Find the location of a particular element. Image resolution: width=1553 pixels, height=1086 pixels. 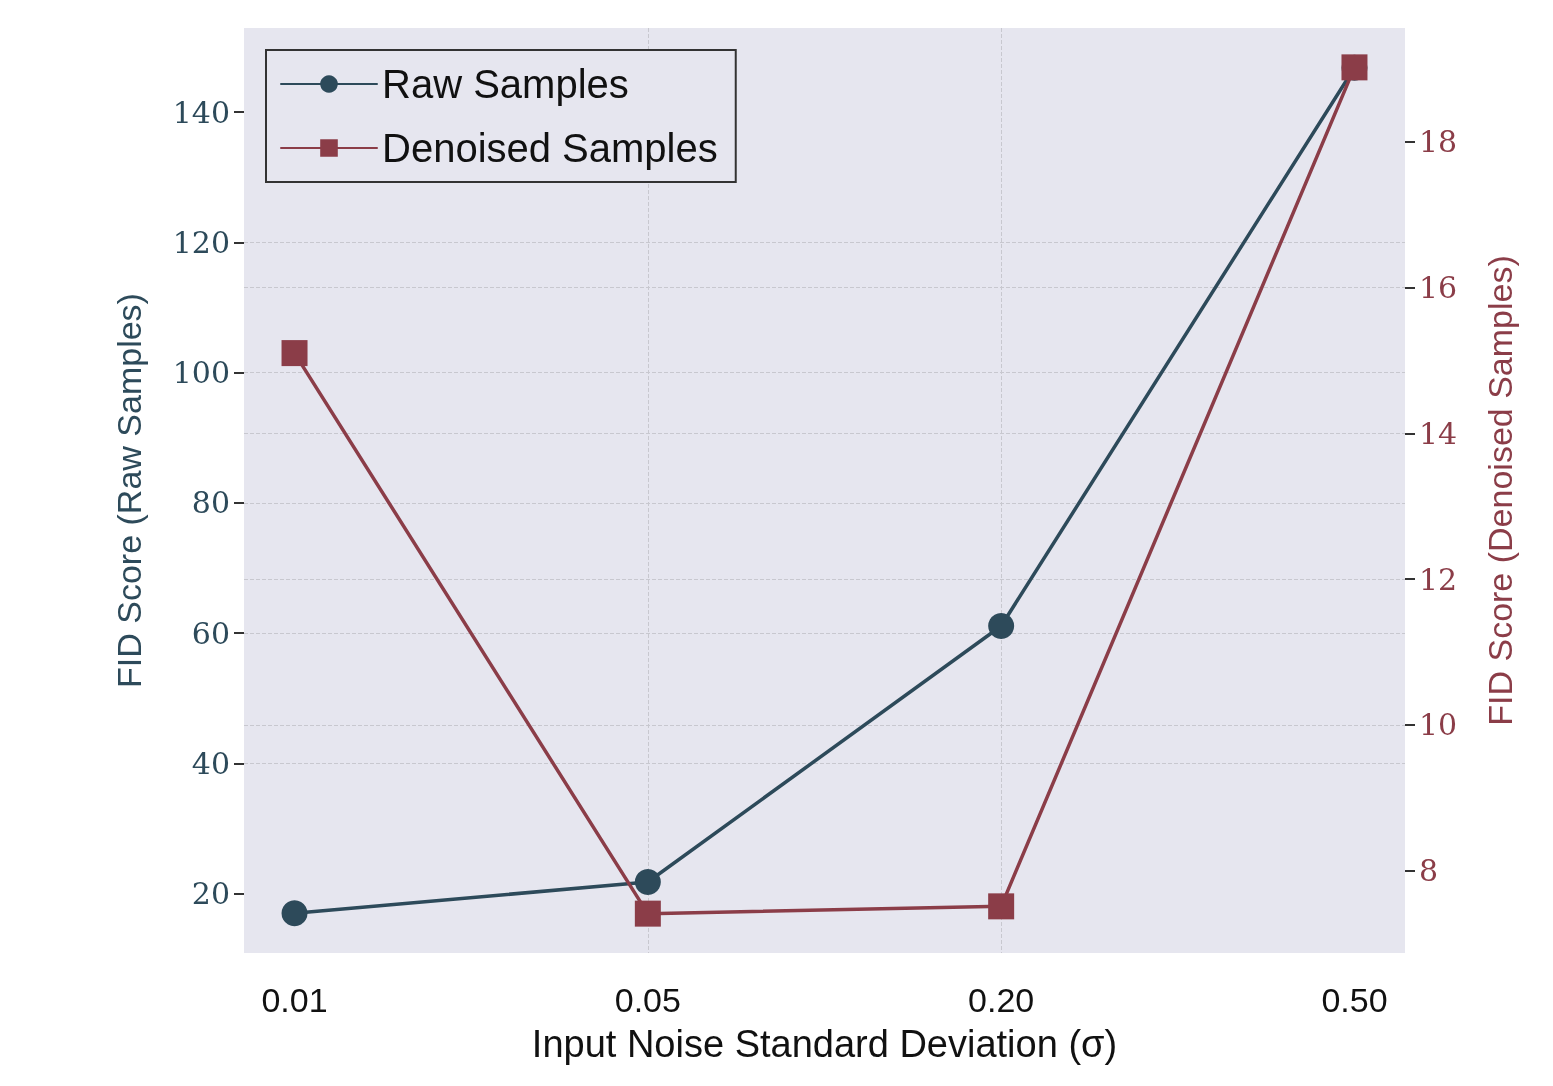

x-axis-title: Input Noise Standard Deviation (σ) is located at coordinates (824, 1044).